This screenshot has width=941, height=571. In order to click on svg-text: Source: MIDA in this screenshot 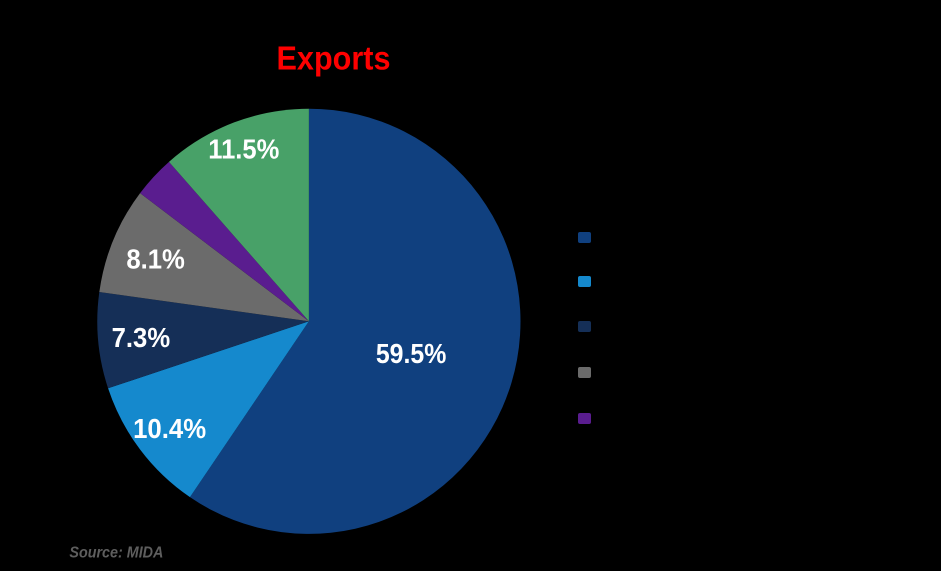, I will do `click(116, 553)`.